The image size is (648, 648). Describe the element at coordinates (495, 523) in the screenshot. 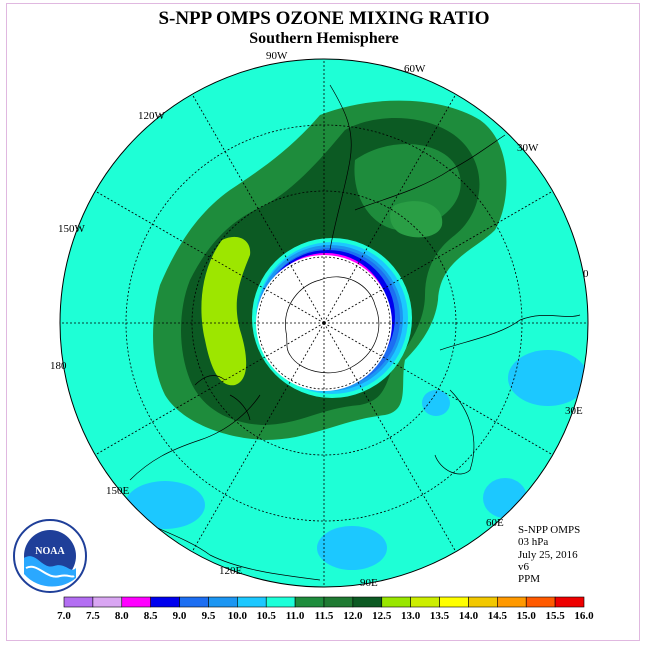

I see `lon-label-60e: 60E` at that location.